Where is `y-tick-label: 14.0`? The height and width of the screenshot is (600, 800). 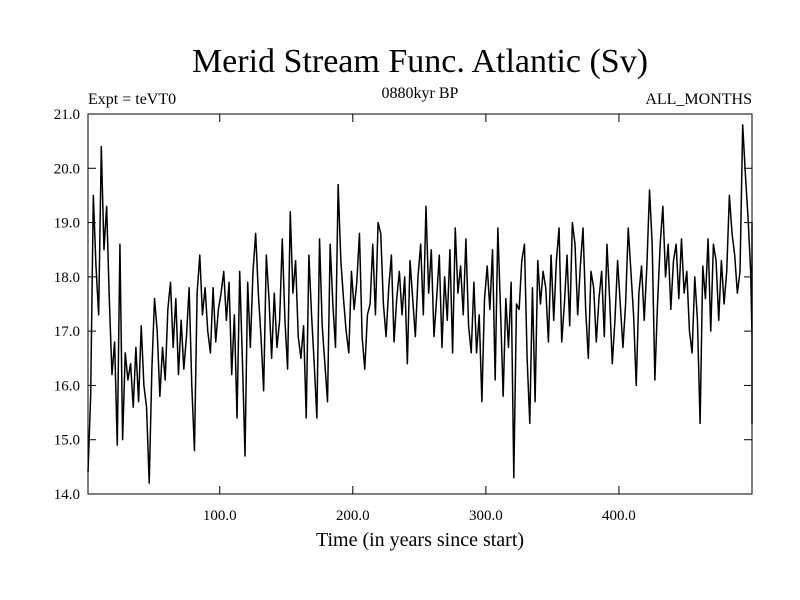 y-tick-label: 14.0 is located at coordinates (67, 495).